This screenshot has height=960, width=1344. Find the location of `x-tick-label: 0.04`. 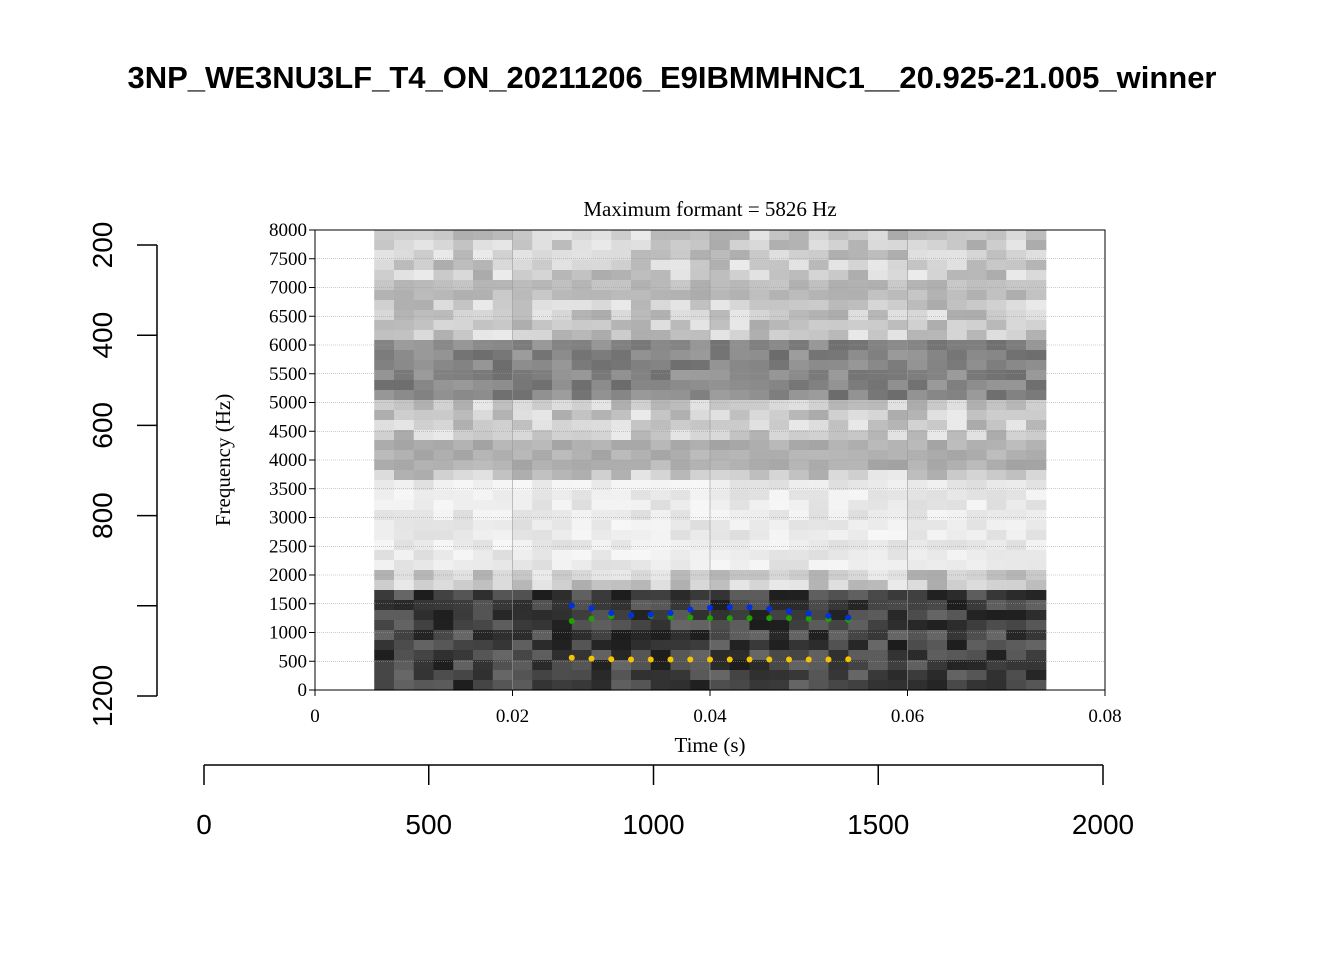

x-tick-label: 0.04 is located at coordinates (710, 716).